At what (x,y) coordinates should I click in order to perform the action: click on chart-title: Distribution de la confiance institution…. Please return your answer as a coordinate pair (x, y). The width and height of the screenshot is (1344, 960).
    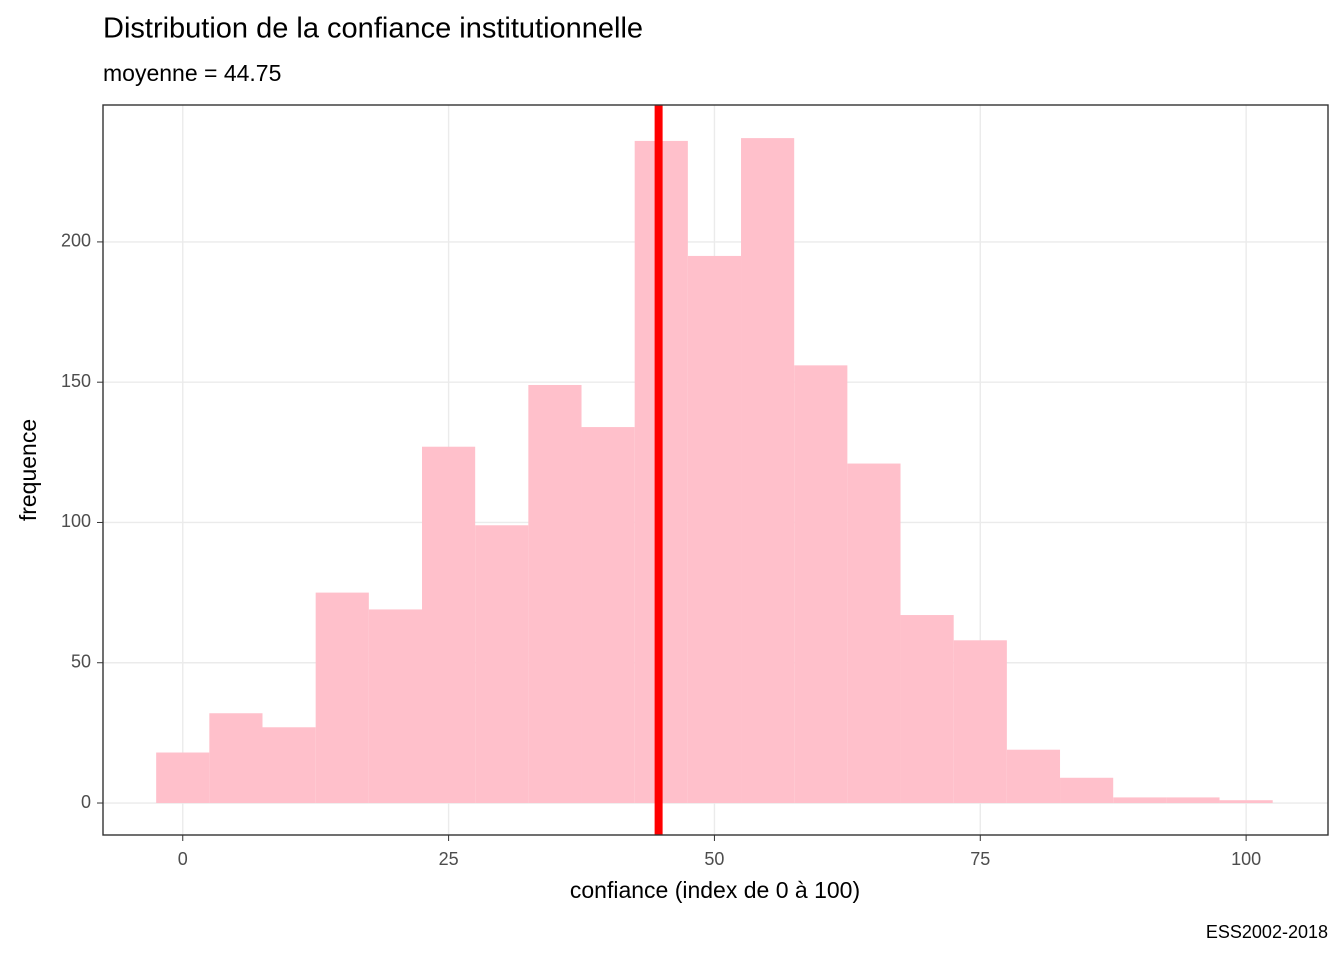
    Looking at the image, I should click on (373, 29).